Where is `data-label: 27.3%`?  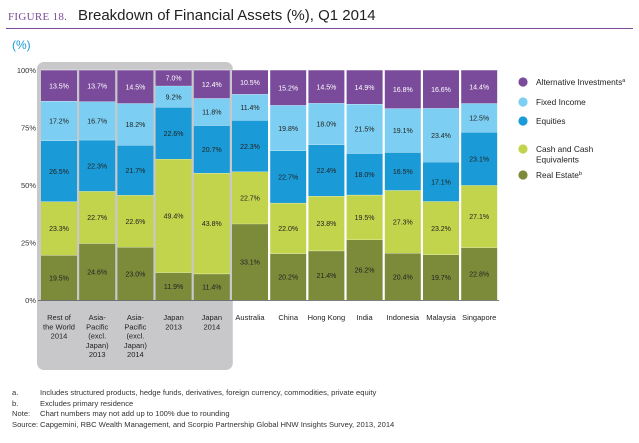
data-label: 27.3% is located at coordinates (403, 222).